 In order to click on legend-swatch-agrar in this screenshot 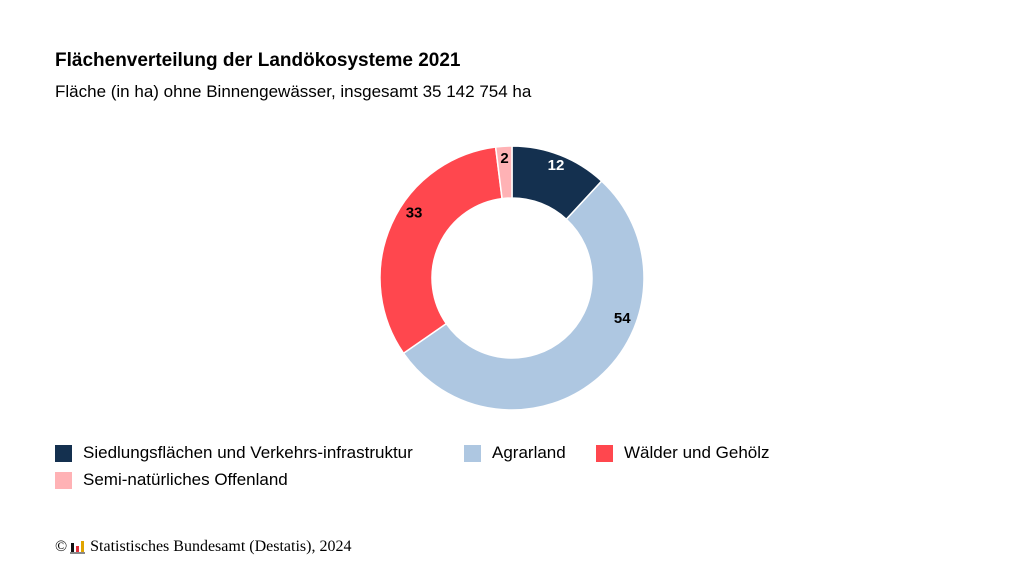, I will do `click(472, 453)`.